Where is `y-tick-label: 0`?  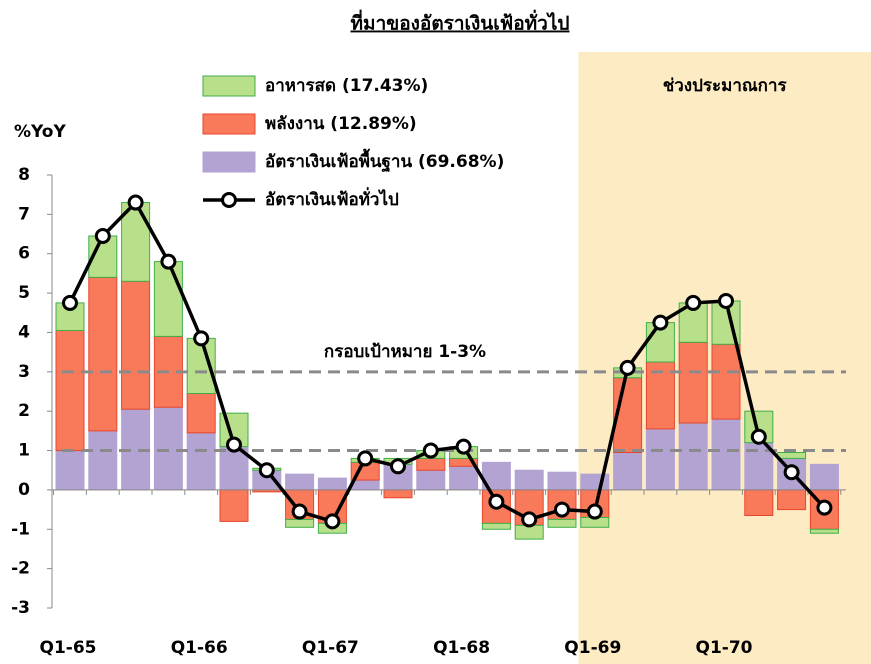 y-tick-label: 0 is located at coordinates (24, 490).